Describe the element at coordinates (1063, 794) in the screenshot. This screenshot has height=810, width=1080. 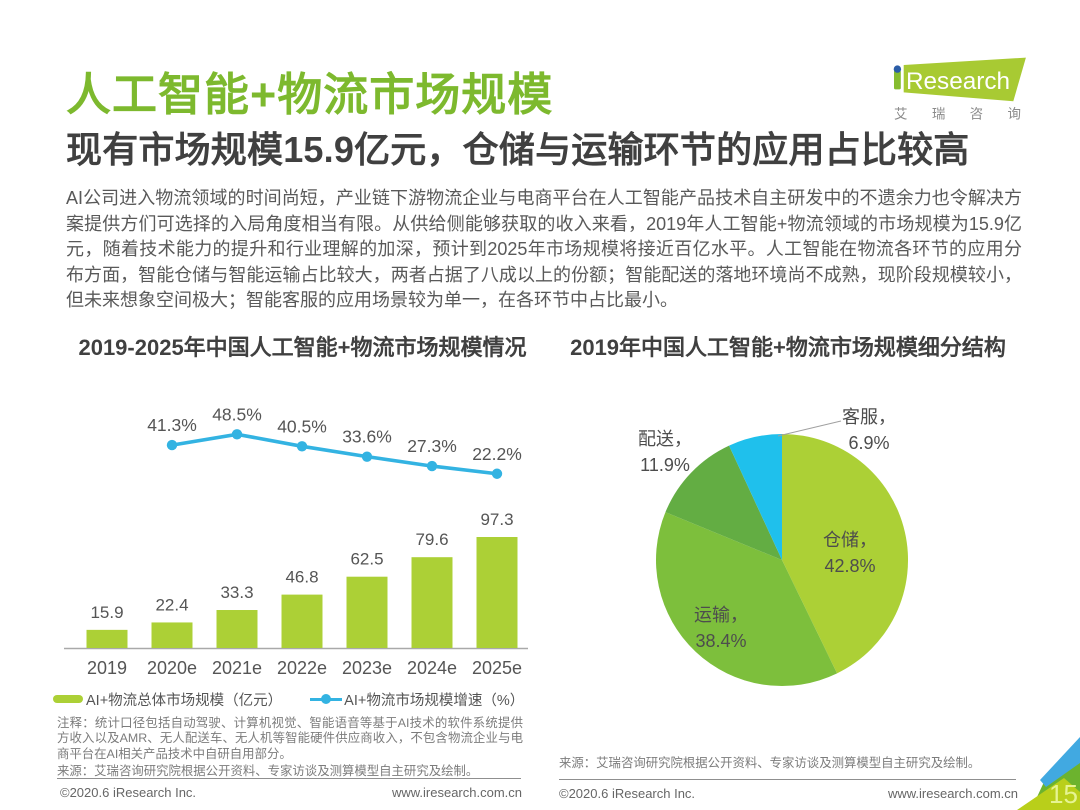
I see `page-number: 15` at that location.